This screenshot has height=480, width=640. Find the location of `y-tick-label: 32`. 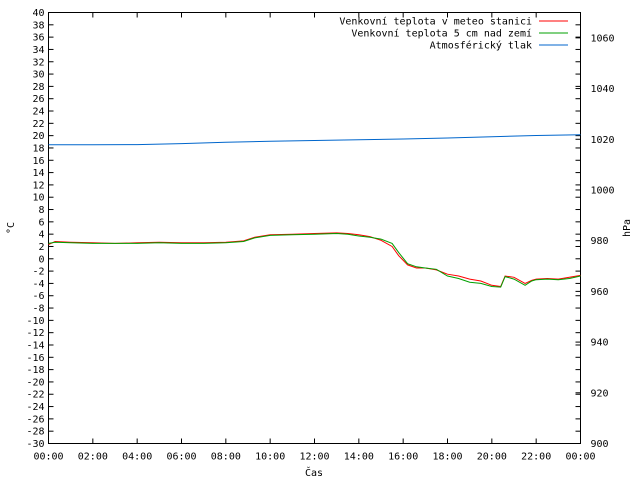

y-tick-label: 32 is located at coordinates (38, 62).